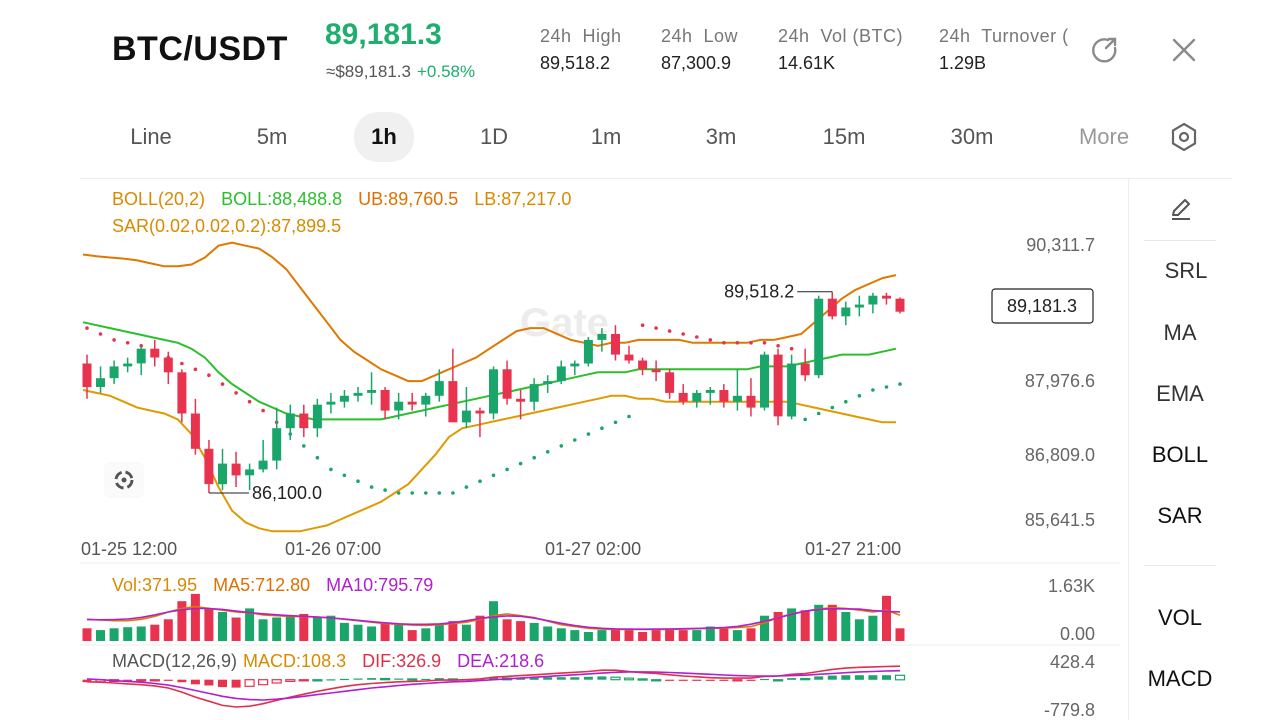  I want to click on time-axis-label: 01-25 12:00, so click(129, 549).